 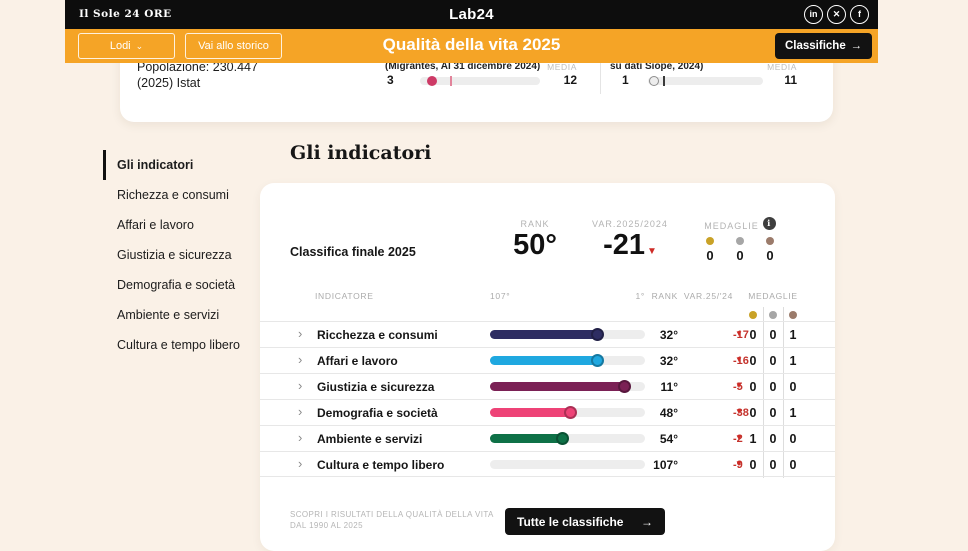 What do you see at coordinates (859, 14) in the screenshot?
I see `facebook-icon: f` at bounding box center [859, 14].